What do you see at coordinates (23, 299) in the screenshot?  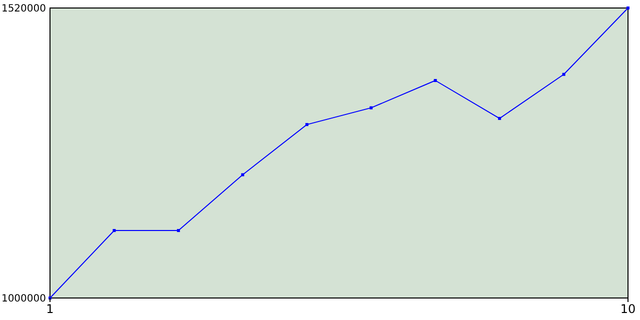 I see `y-tick-label: 1000000` at bounding box center [23, 299].